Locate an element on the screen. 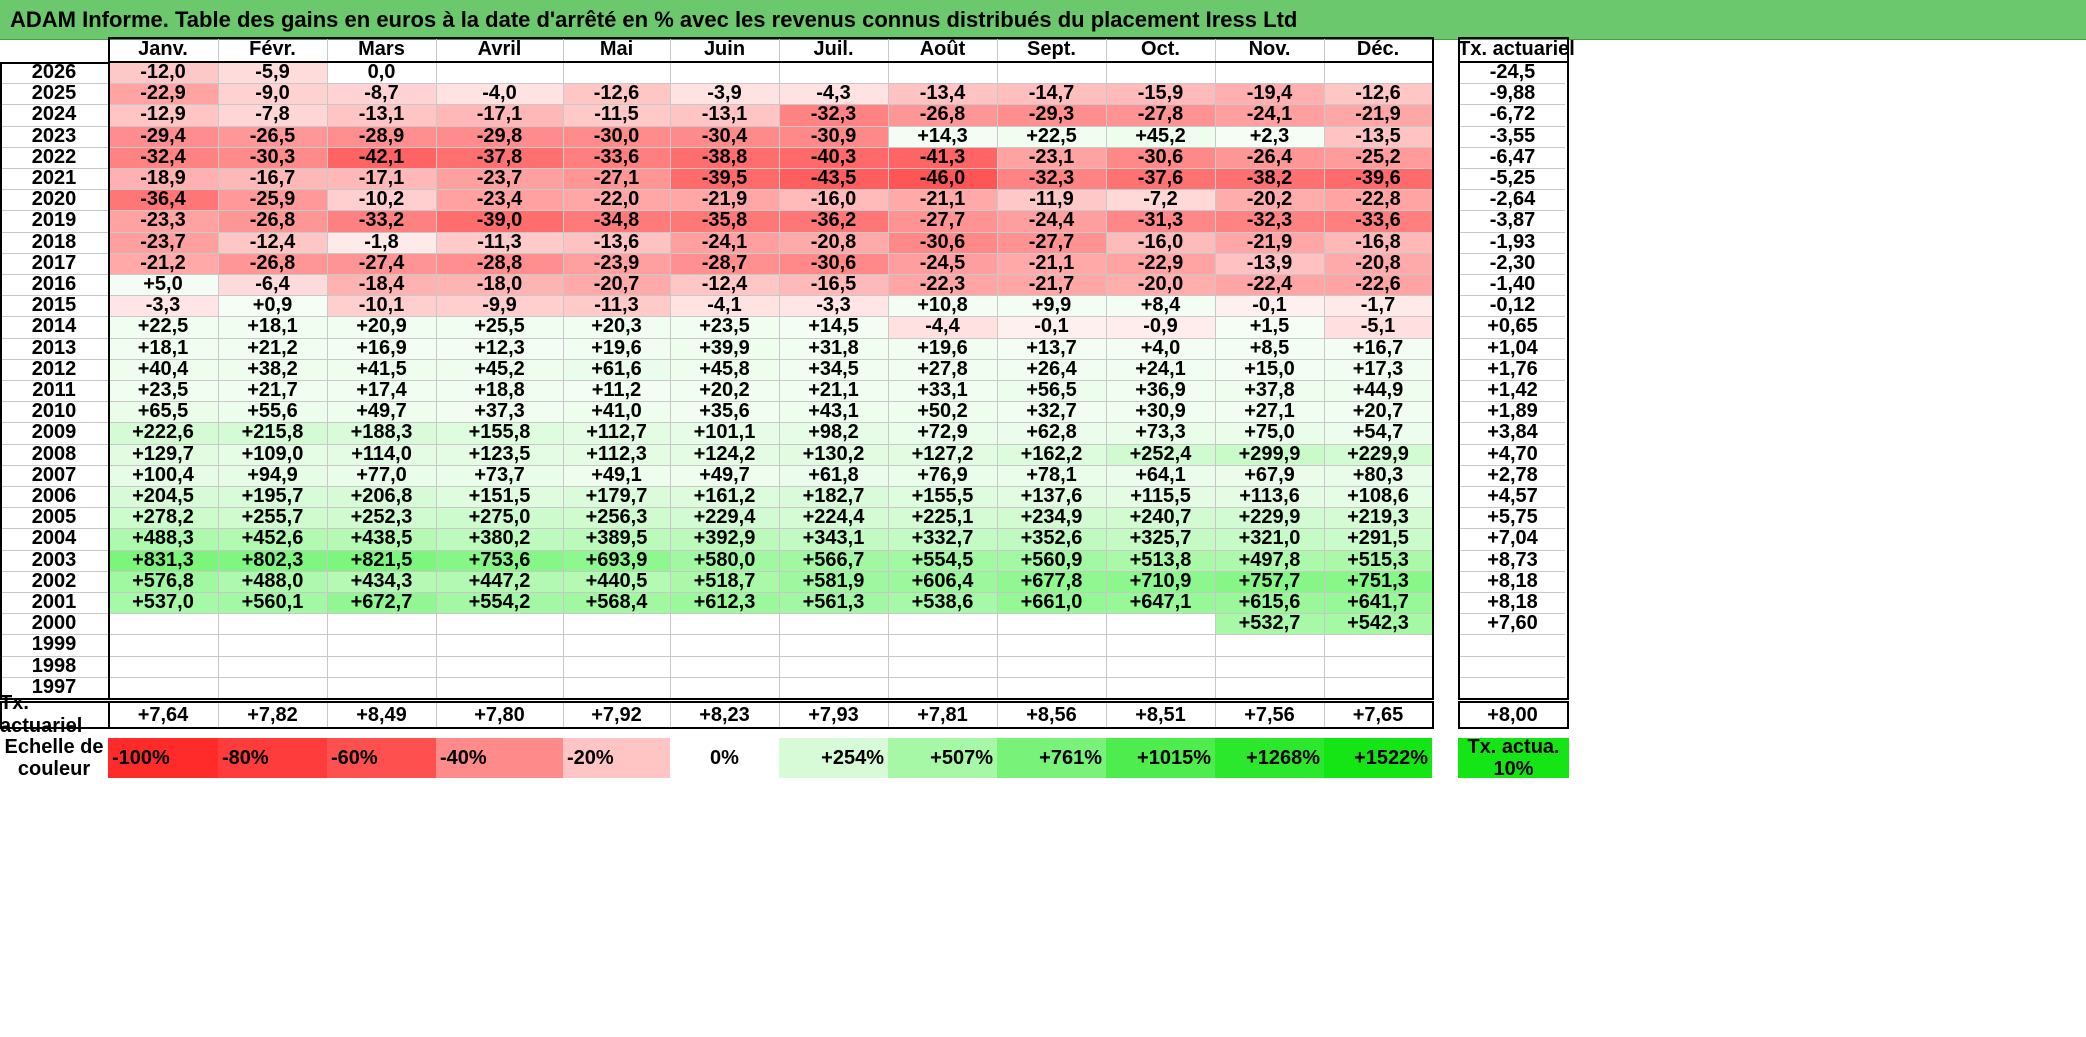 Image resolution: width=2086 pixels, height=1037 pixels. table-cell: -27,8 is located at coordinates (1160, 114).